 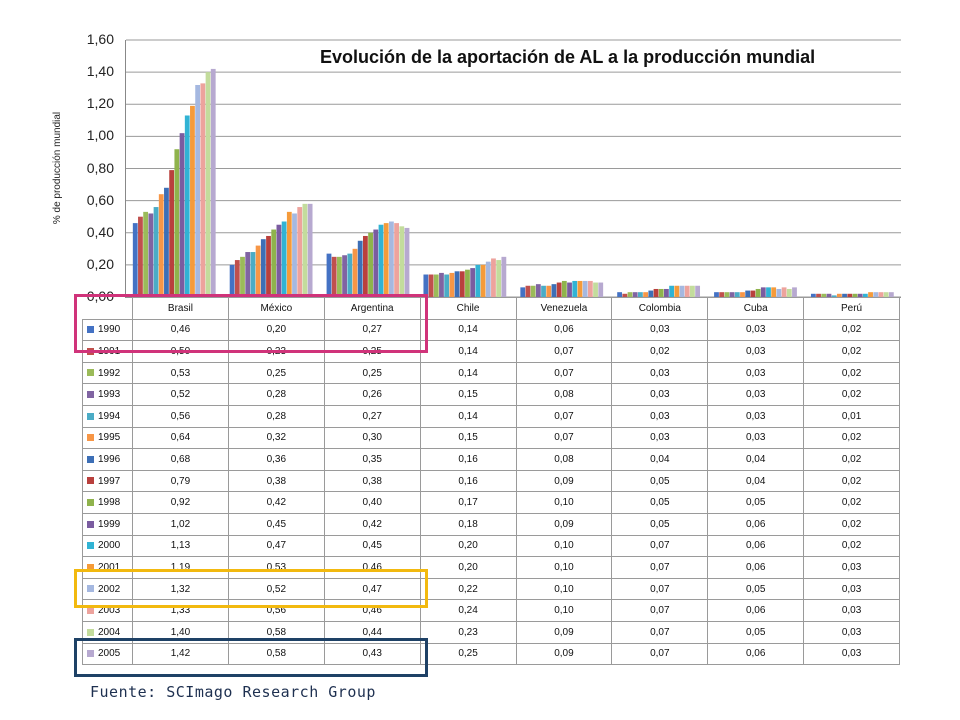 I want to click on table-cell: 0,20, so click(x=468, y=546).